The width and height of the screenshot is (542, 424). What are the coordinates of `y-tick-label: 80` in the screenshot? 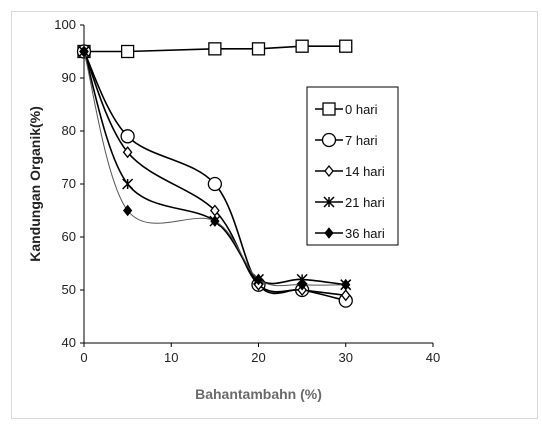 It's located at (69, 130).